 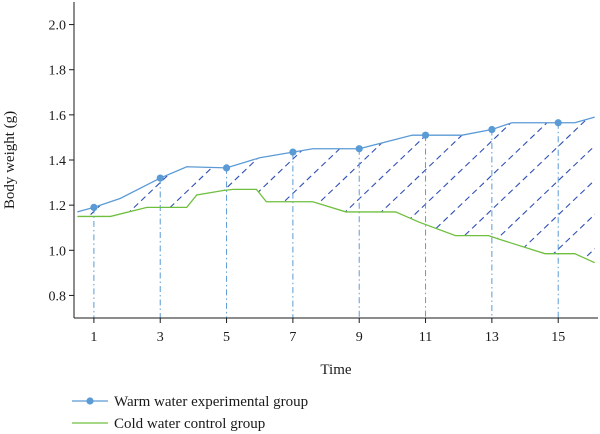 I want to click on y-tick-label: 0.8, so click(x=58, y=296).